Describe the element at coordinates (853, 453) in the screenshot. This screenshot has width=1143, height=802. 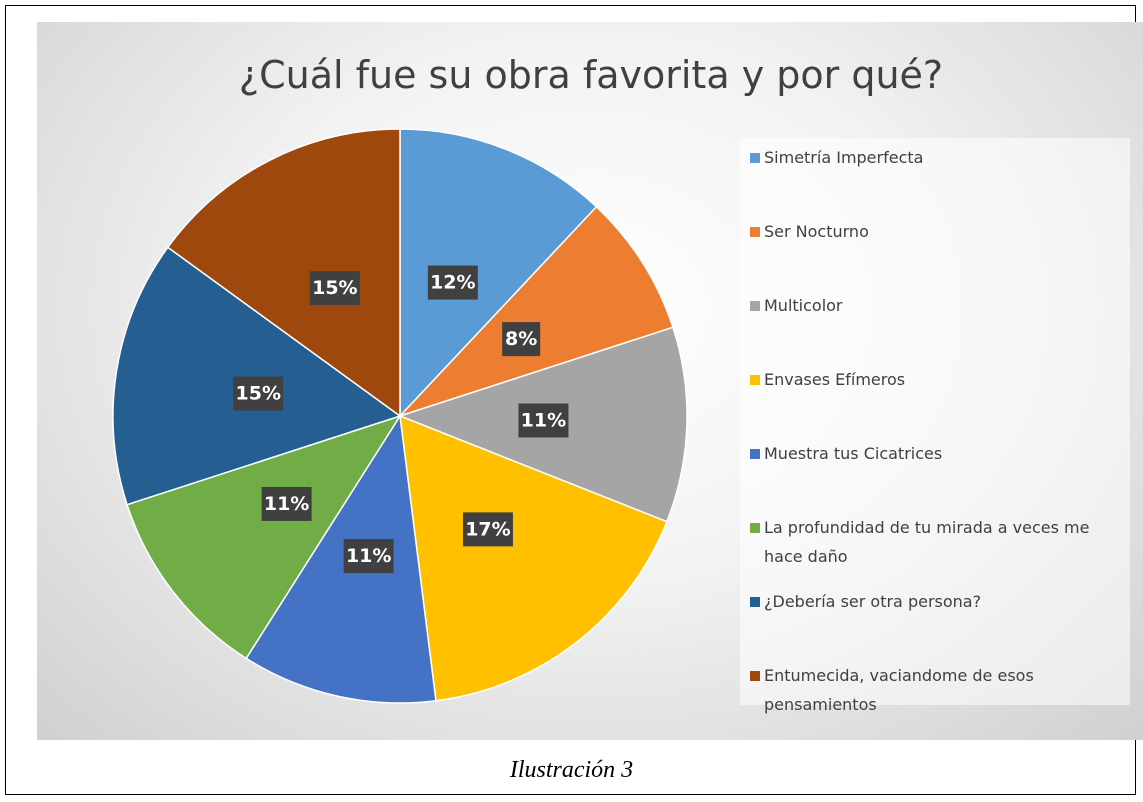
I see `legend-label: Muestra tus Cicatrices` at that location.